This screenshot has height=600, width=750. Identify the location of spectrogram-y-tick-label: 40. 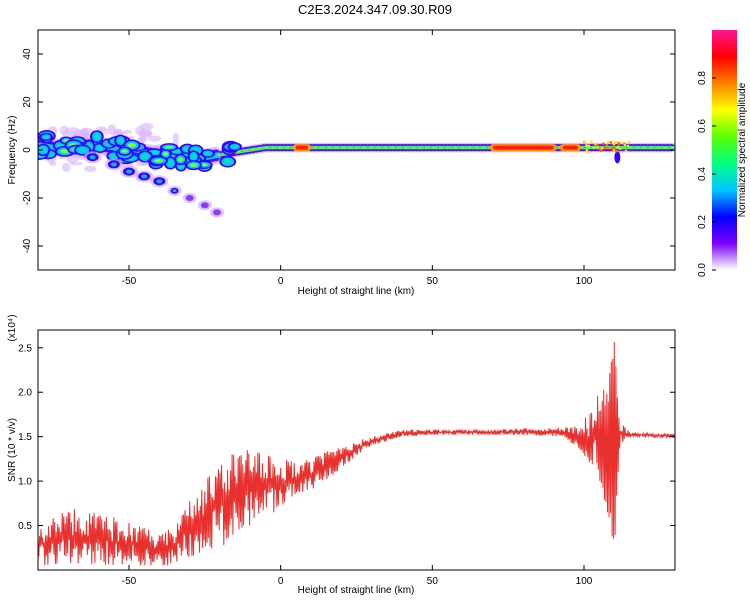
(27, 54).